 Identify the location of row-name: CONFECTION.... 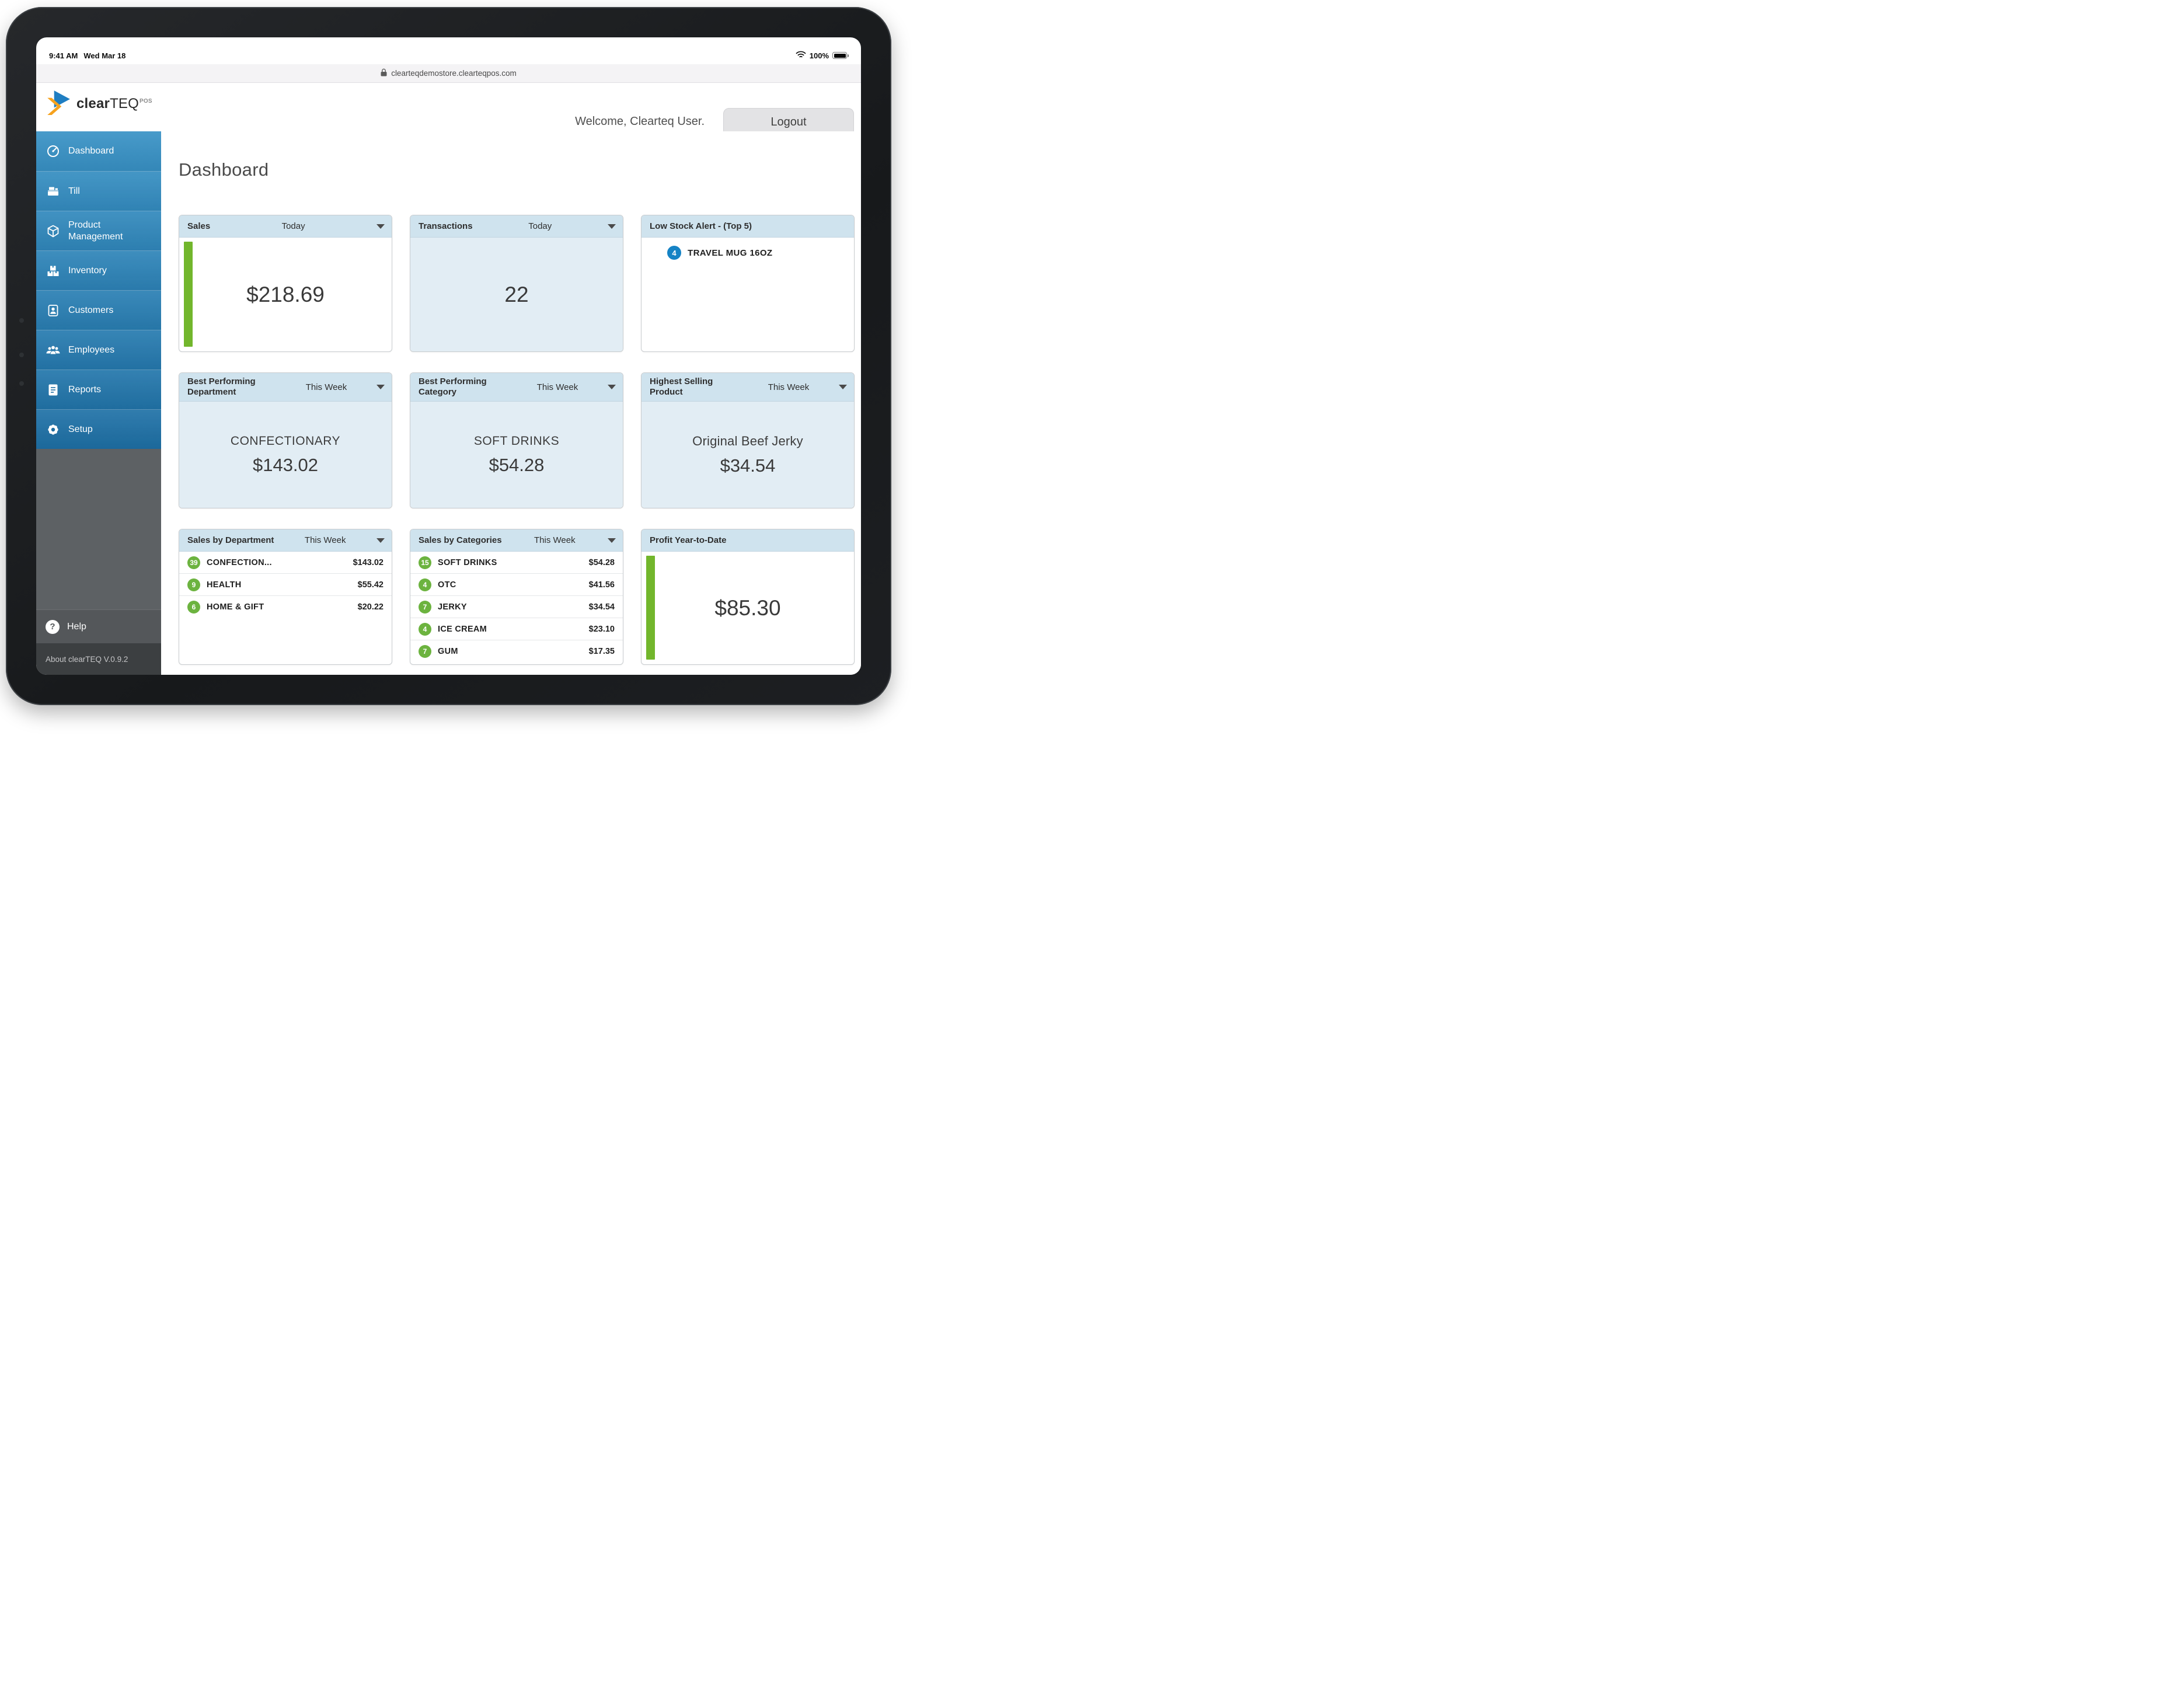
(239, 562).